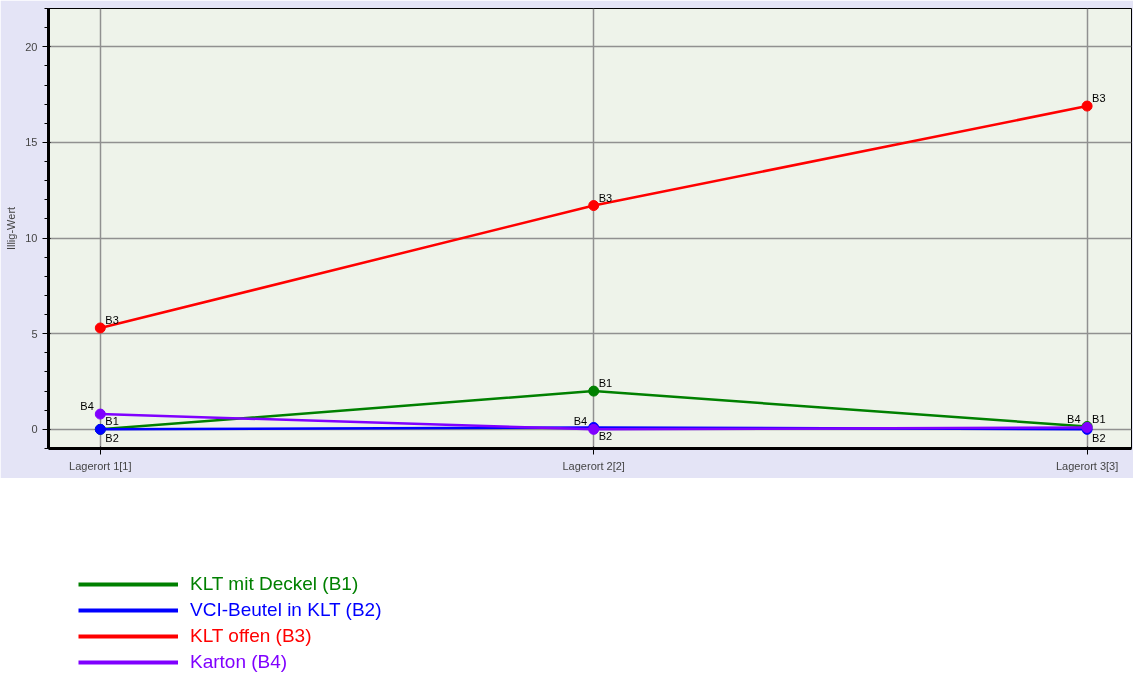  Describe the element at coordinates (34, 429) in the screenshot. I see `y-tick-label: 0` at that location.